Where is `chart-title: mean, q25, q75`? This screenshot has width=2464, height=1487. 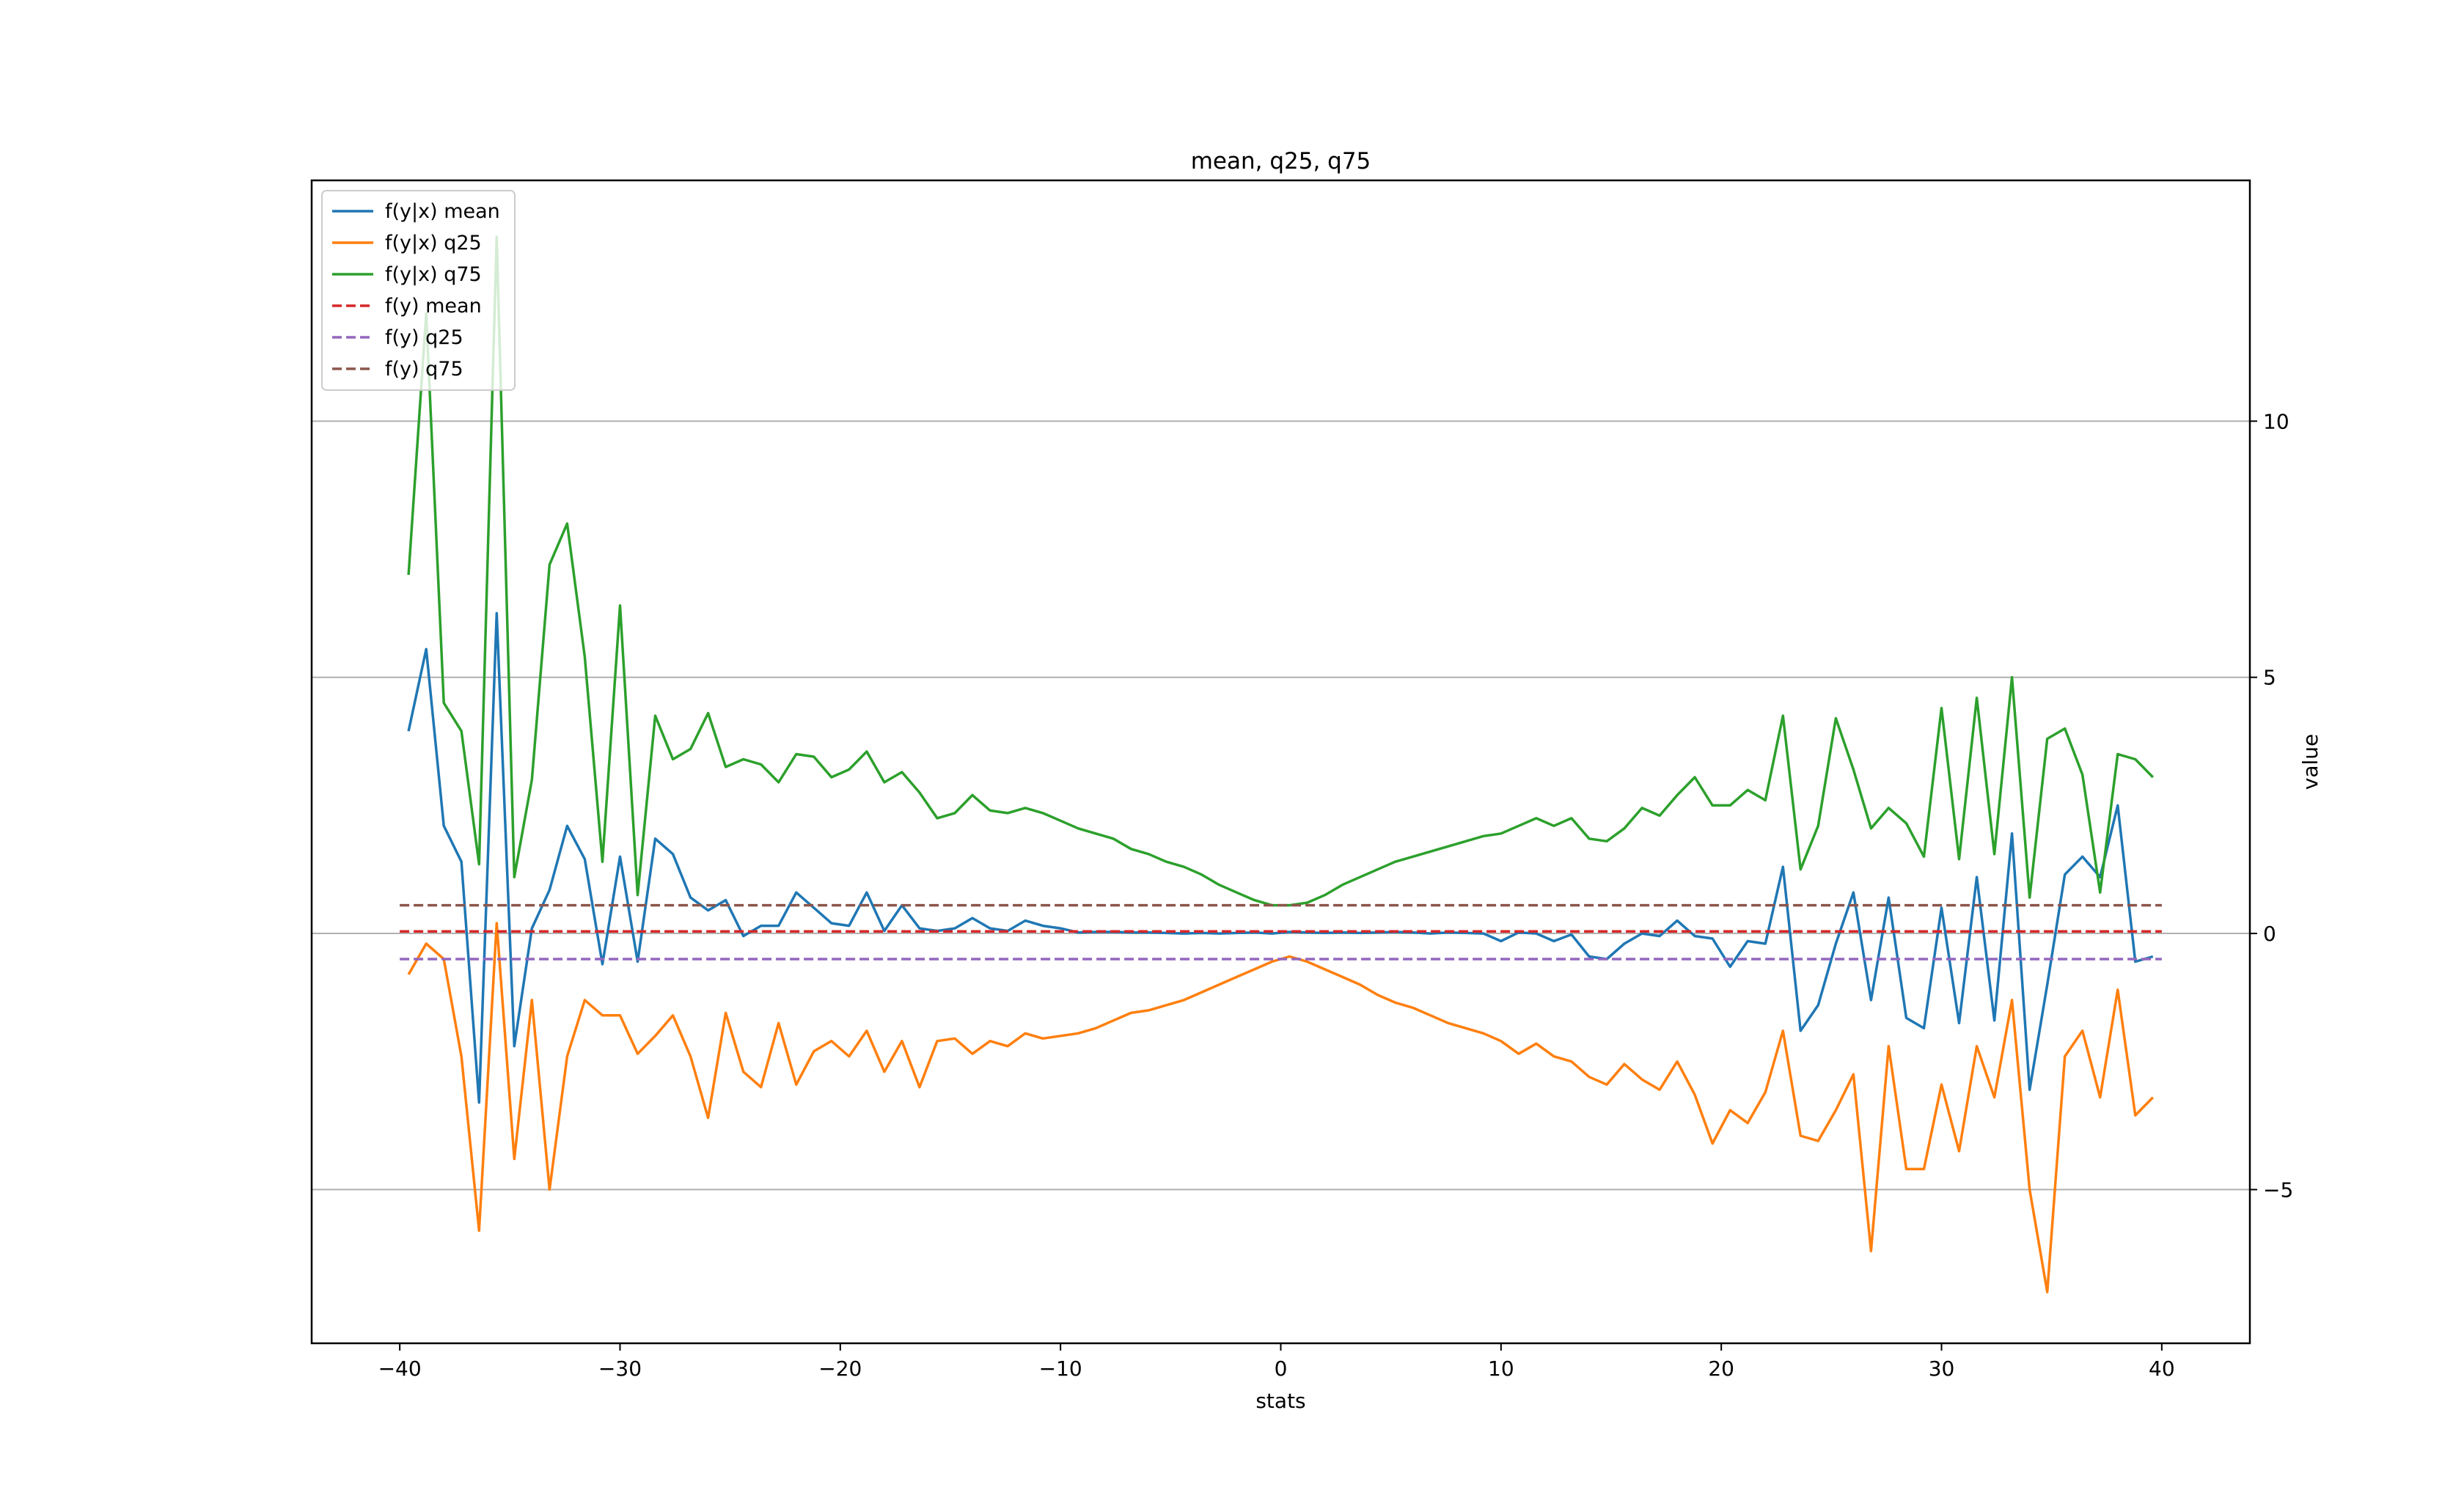 chart-title: mean, q25, q75 is located at coordinates (1281, 161).